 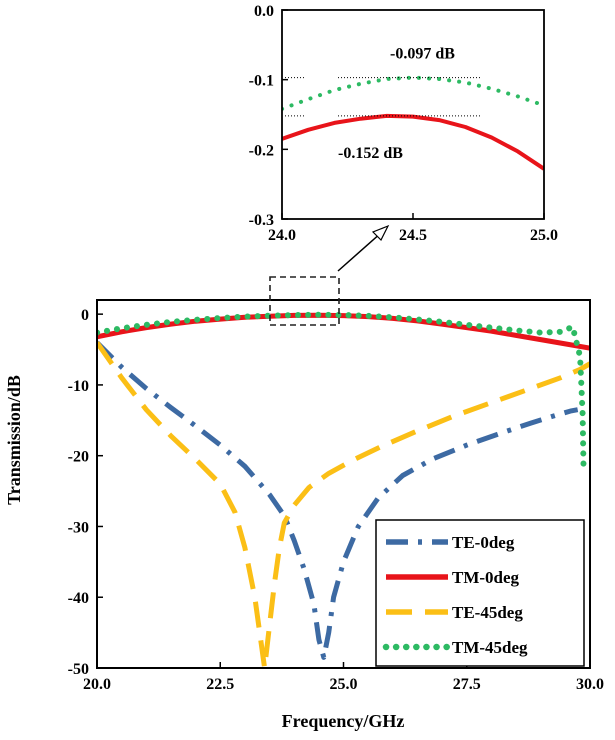 I want to click on inset-series-layer, so click(x=413, y=123).